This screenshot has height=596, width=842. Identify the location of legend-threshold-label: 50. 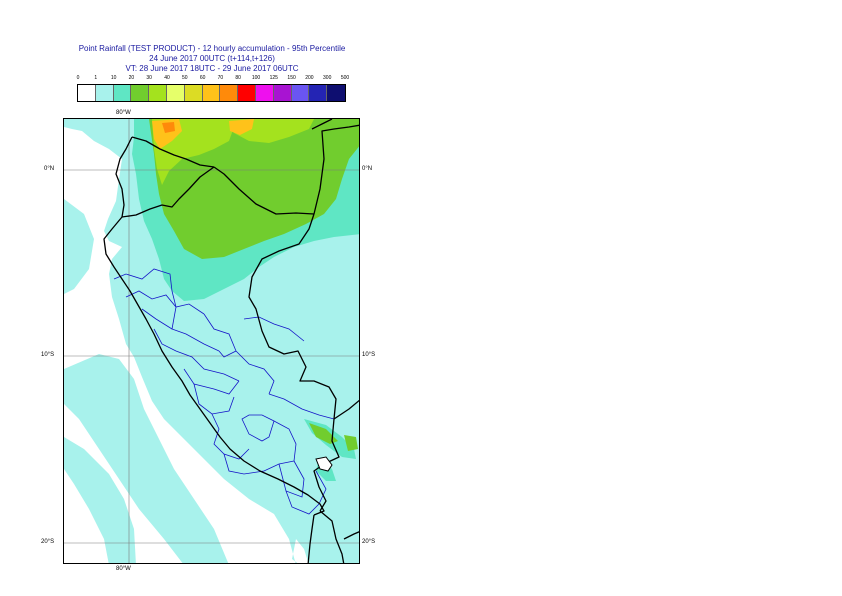
(185, 78).